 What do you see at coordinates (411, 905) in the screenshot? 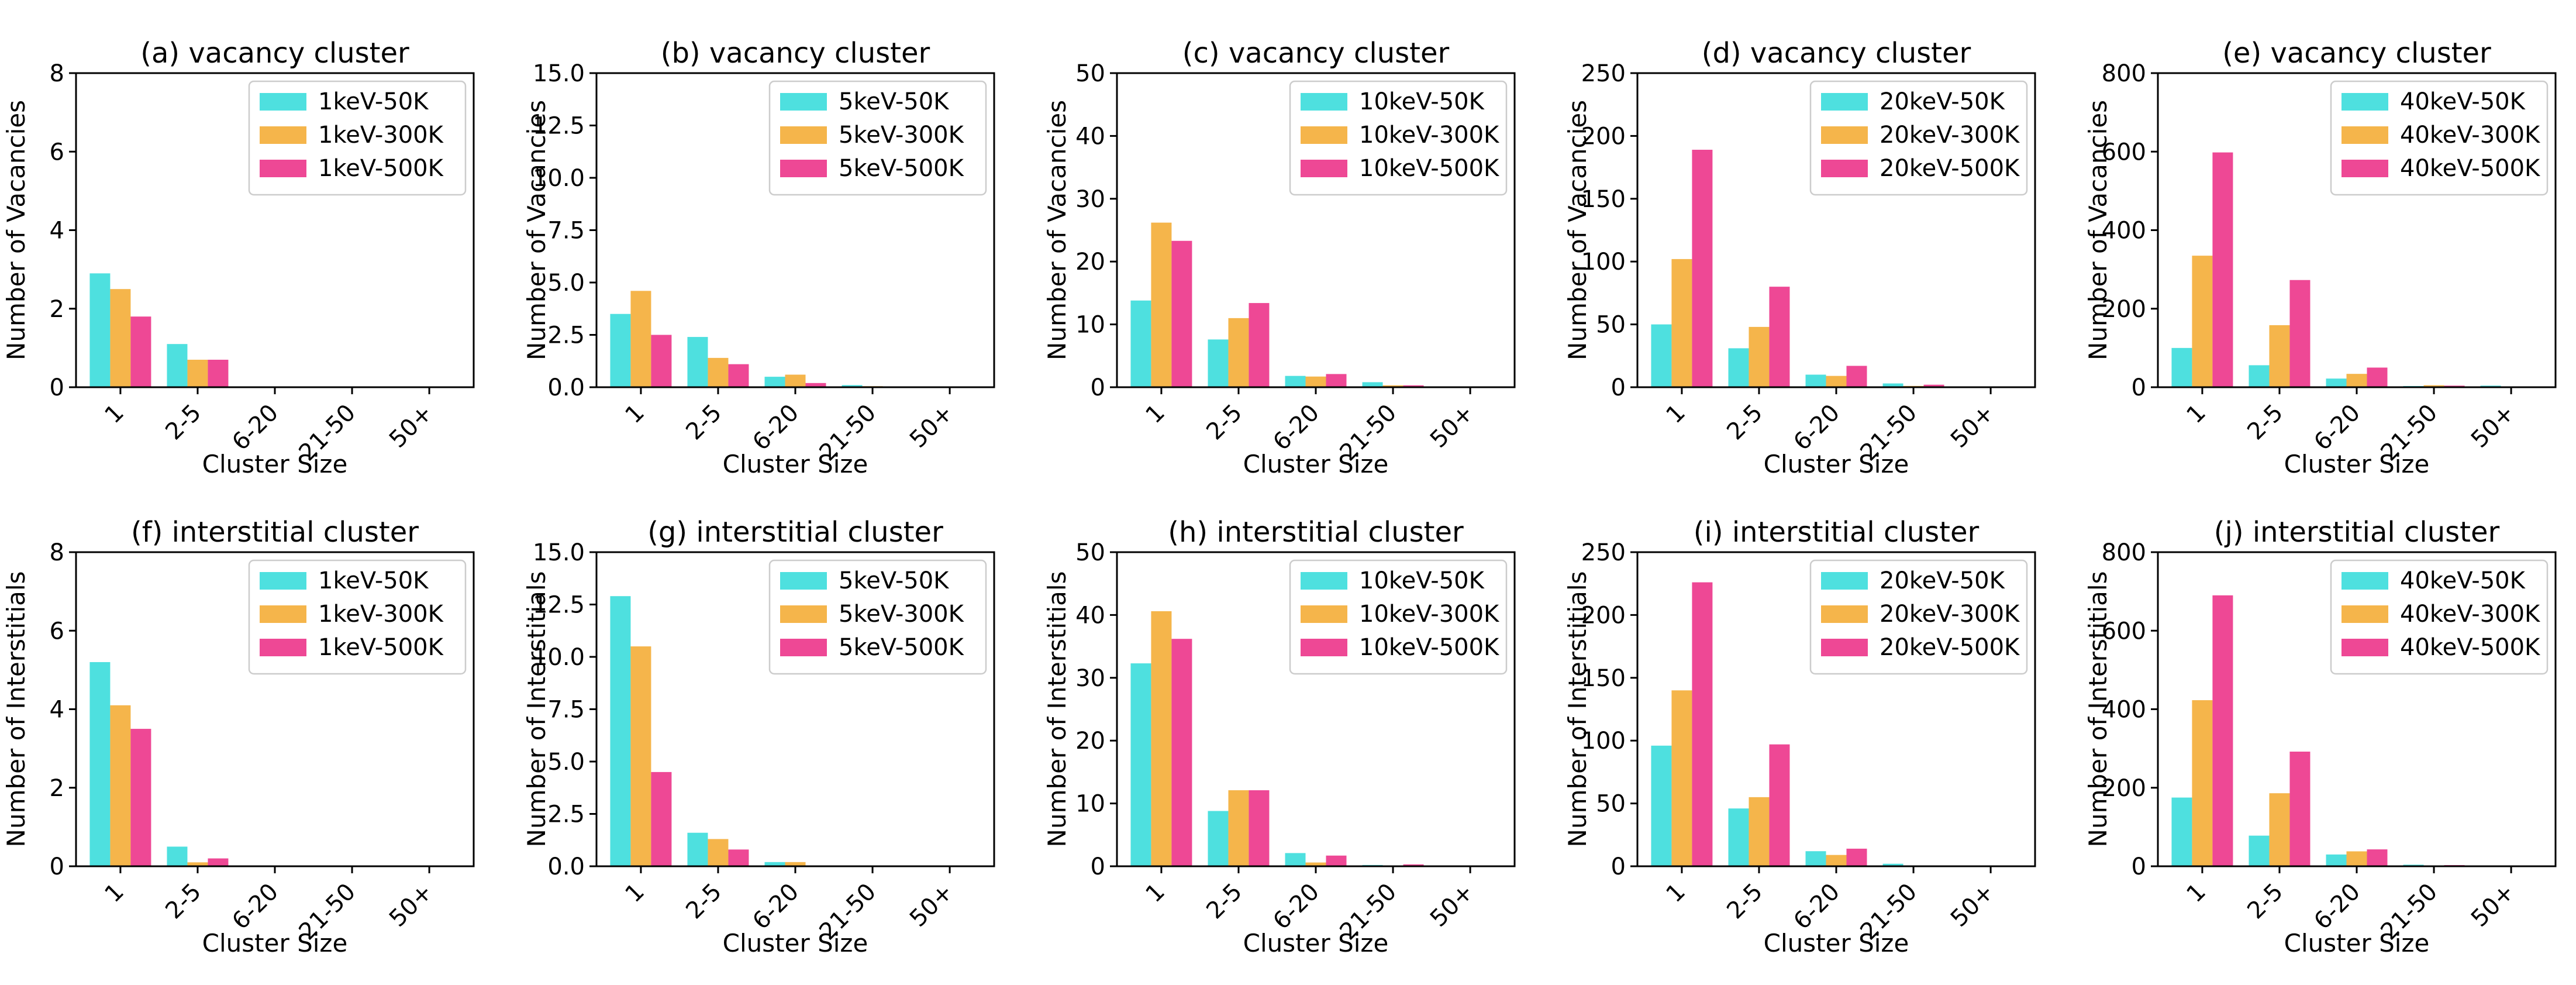
I see `chart-5-xtick-label: 50+` at bounding box center [411, 905].